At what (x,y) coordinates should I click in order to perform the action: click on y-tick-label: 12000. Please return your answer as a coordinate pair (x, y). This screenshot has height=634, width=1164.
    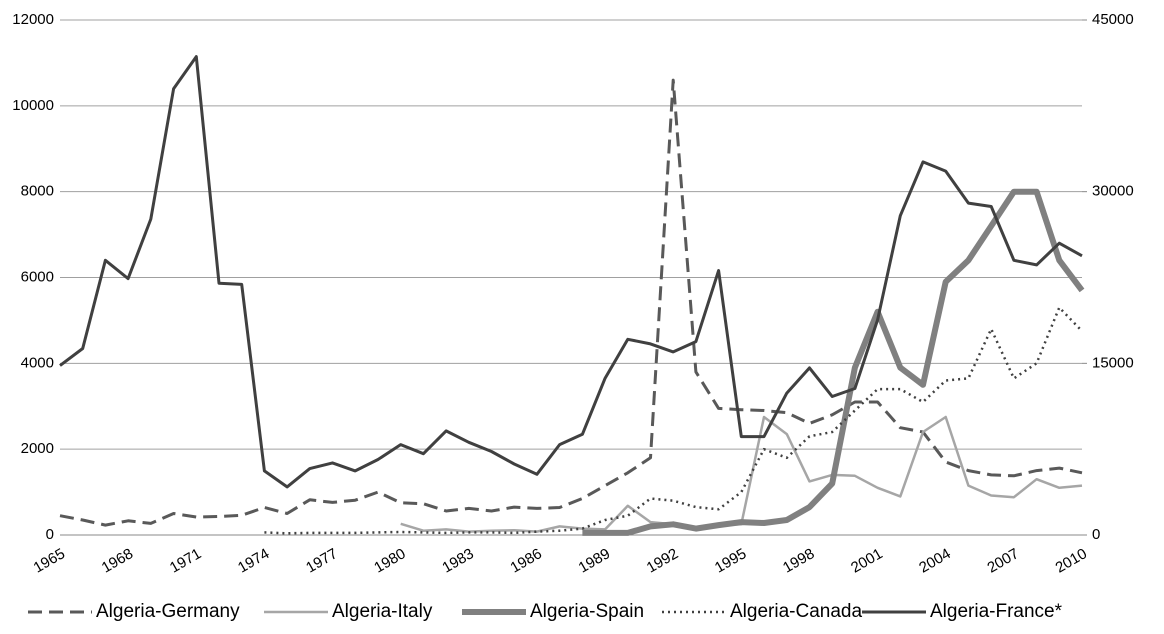
    Looking at the image, I should click on (33, 19).